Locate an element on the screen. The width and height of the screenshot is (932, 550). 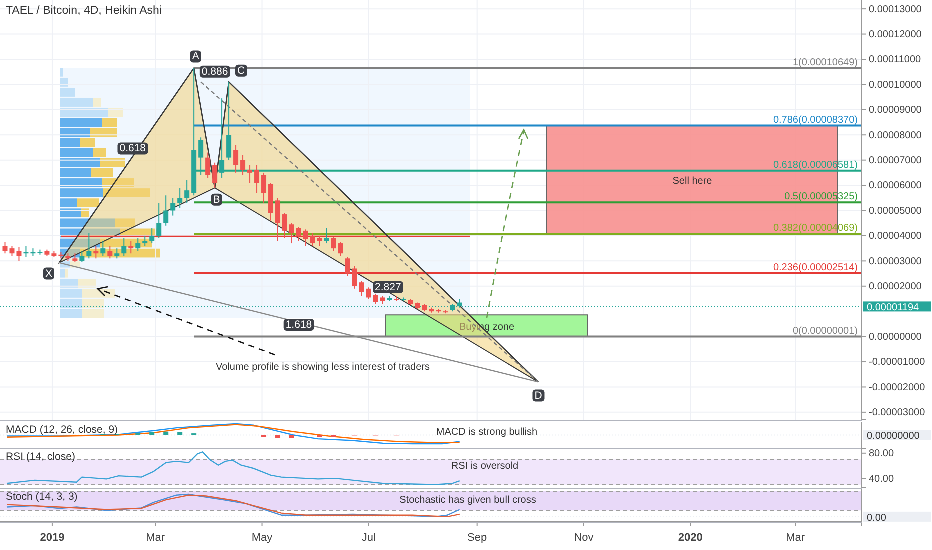
ref-line-label: 0.00001194 is located at coordinates (893, 308).